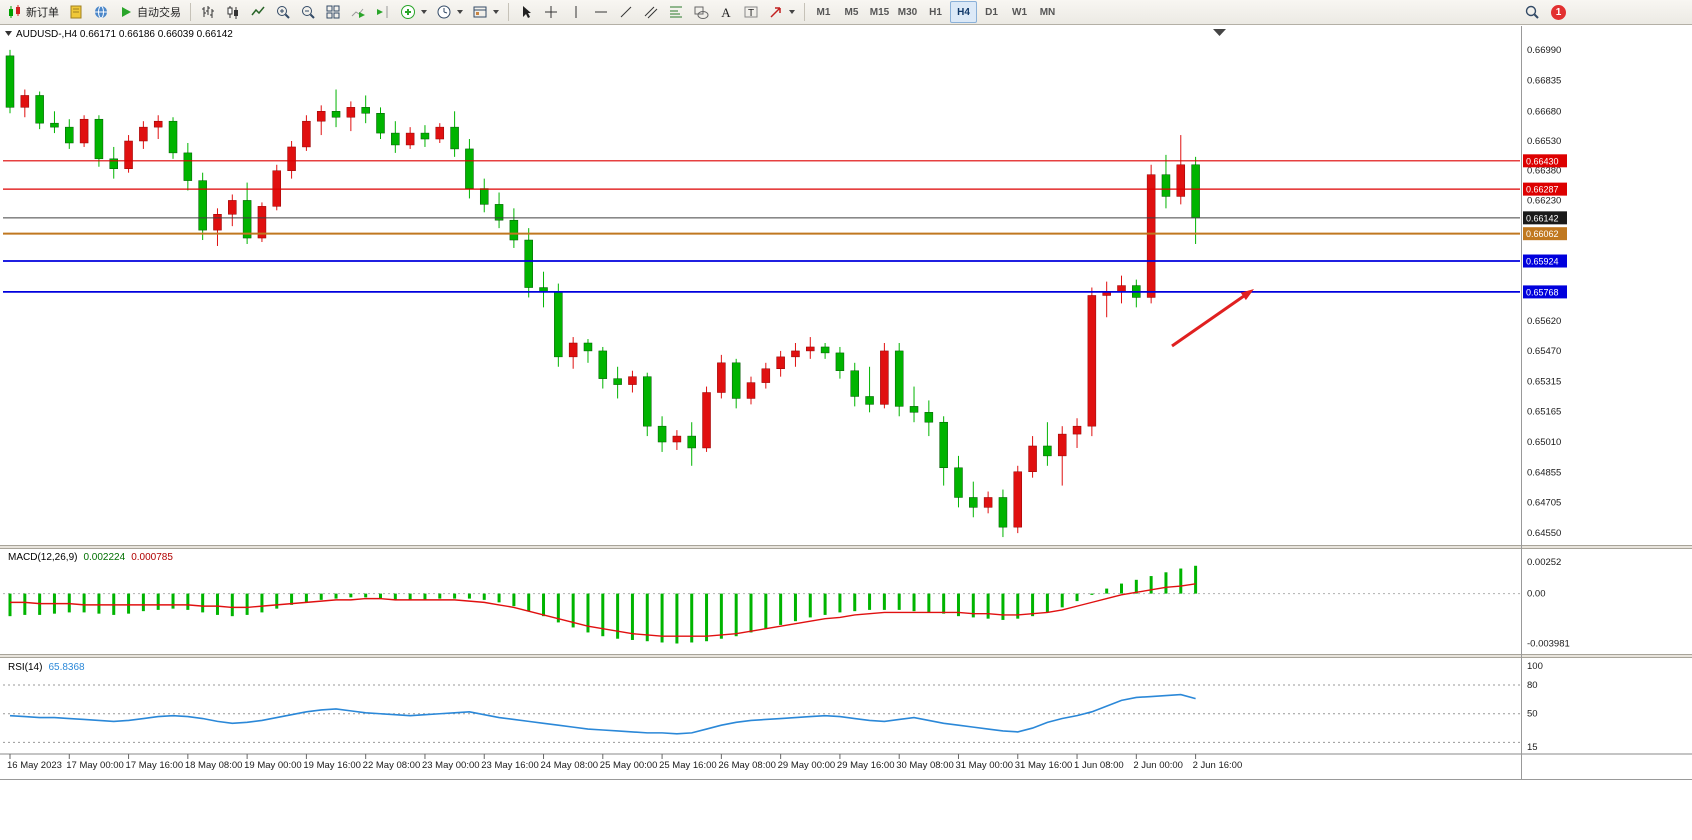 Image resolution: width=1692 pixels, height=840 pixels. I want to click on zoom-out-button, so click(308, 12).